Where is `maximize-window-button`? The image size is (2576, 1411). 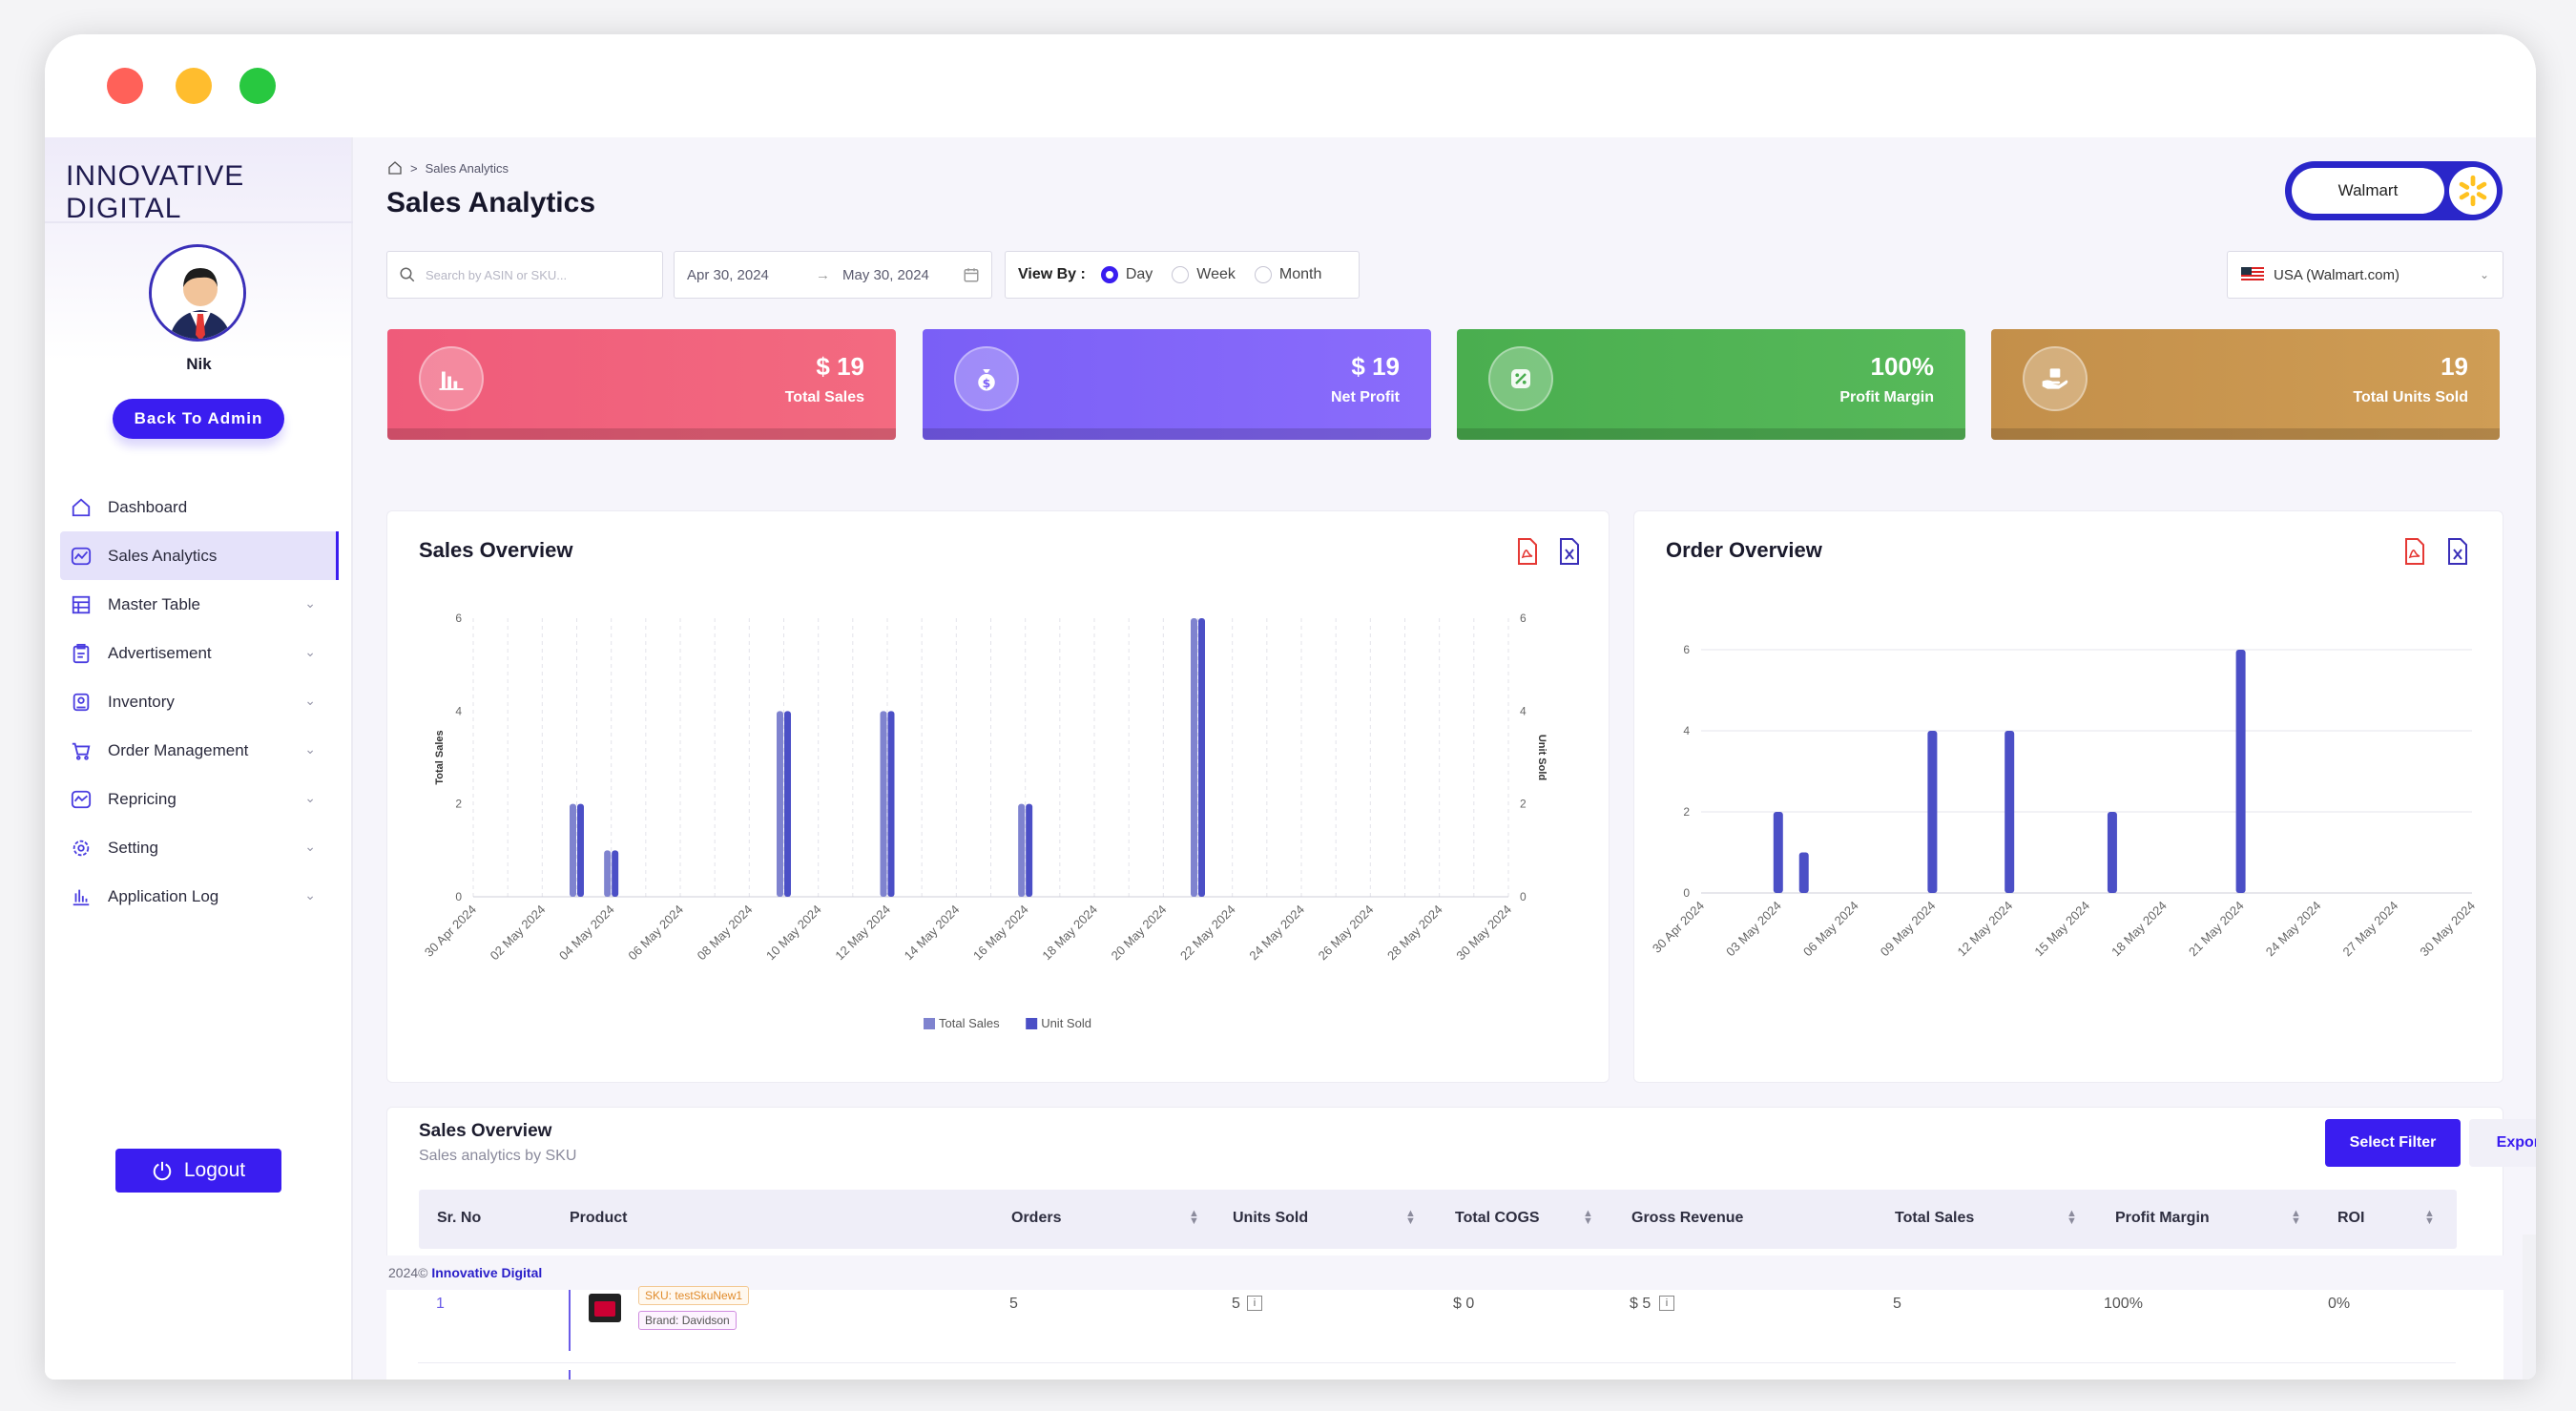
maximize-window-button is located at coordinates (257, 86).